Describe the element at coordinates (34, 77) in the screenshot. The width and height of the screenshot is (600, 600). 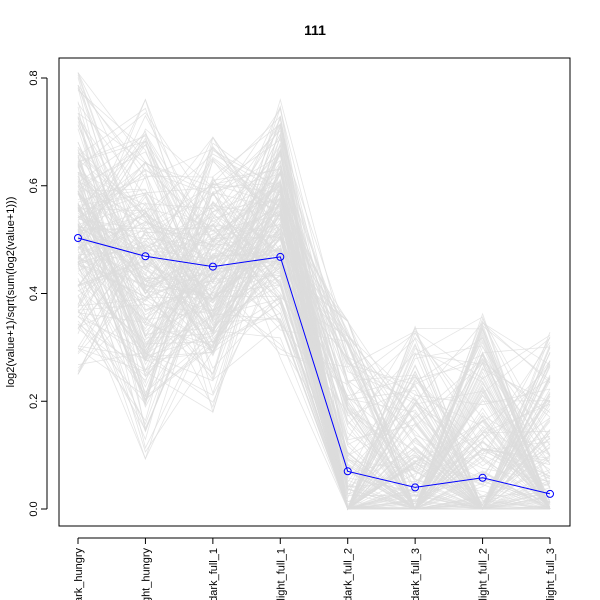
I see `y-tick-label: 0.8` at that location.